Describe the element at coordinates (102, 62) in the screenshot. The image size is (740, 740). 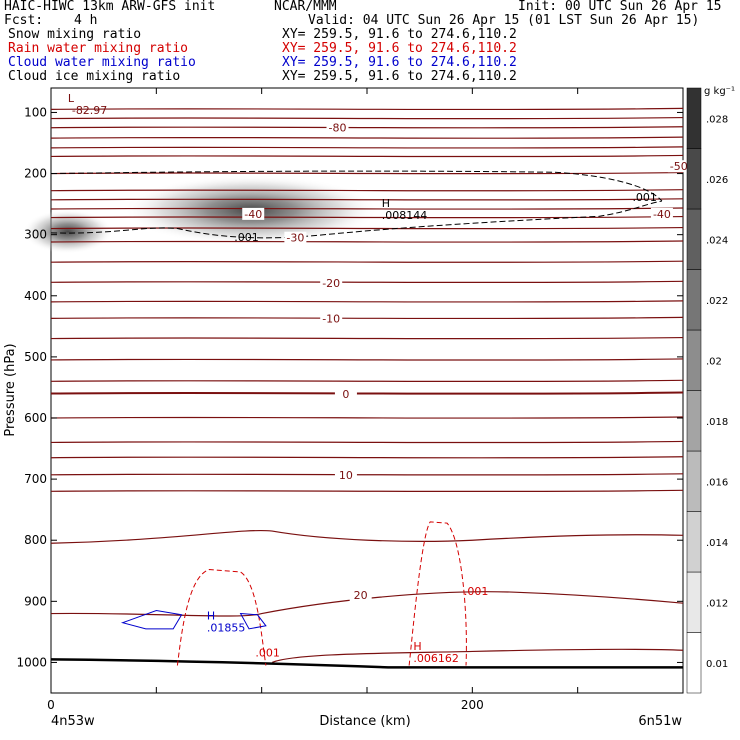
I see `field-cloudwater-name: Cloud water mixing ratio` at that location.